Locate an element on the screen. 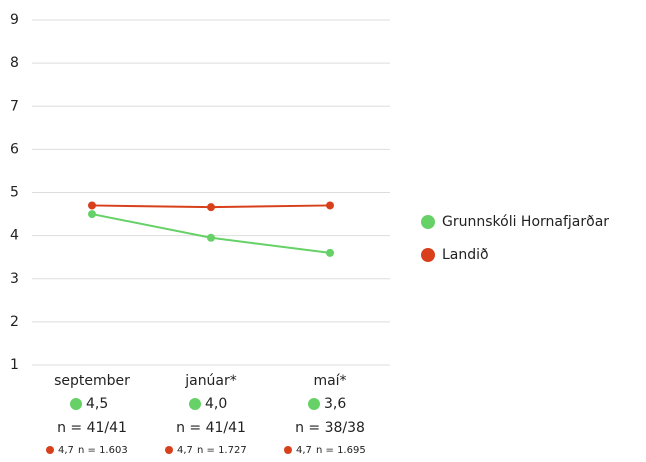 Image resolution: width=646 pixels, height=462 pixels. n-label: n = 38/38 is located at coordinates (330, 428).